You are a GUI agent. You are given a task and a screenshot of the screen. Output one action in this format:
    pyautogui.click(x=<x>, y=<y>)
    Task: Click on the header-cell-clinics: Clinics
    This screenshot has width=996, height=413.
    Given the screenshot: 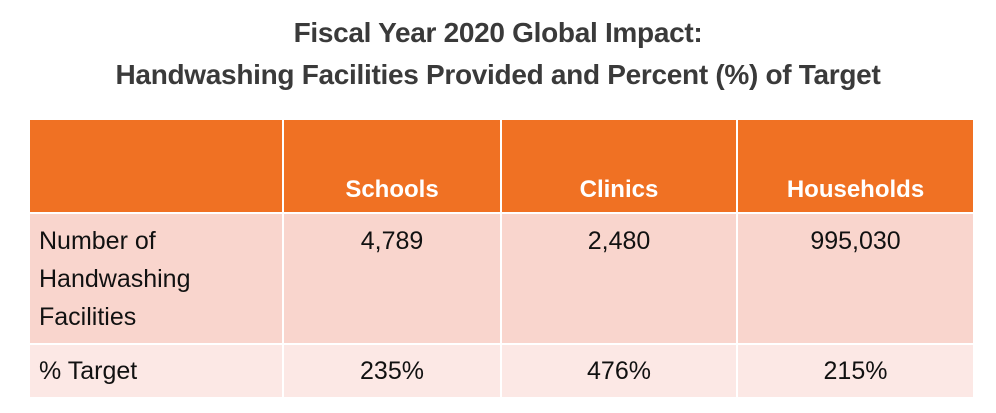 What is the action you would take?
    pyautogui.click(x=619, y=166)
    